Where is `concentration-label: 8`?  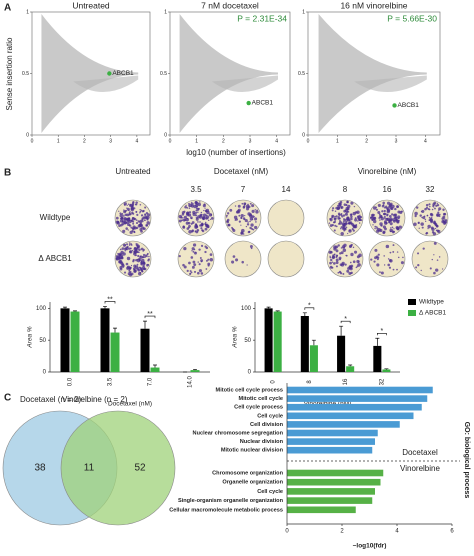
concentration-label: 8 is located at coordinates (345, 189).